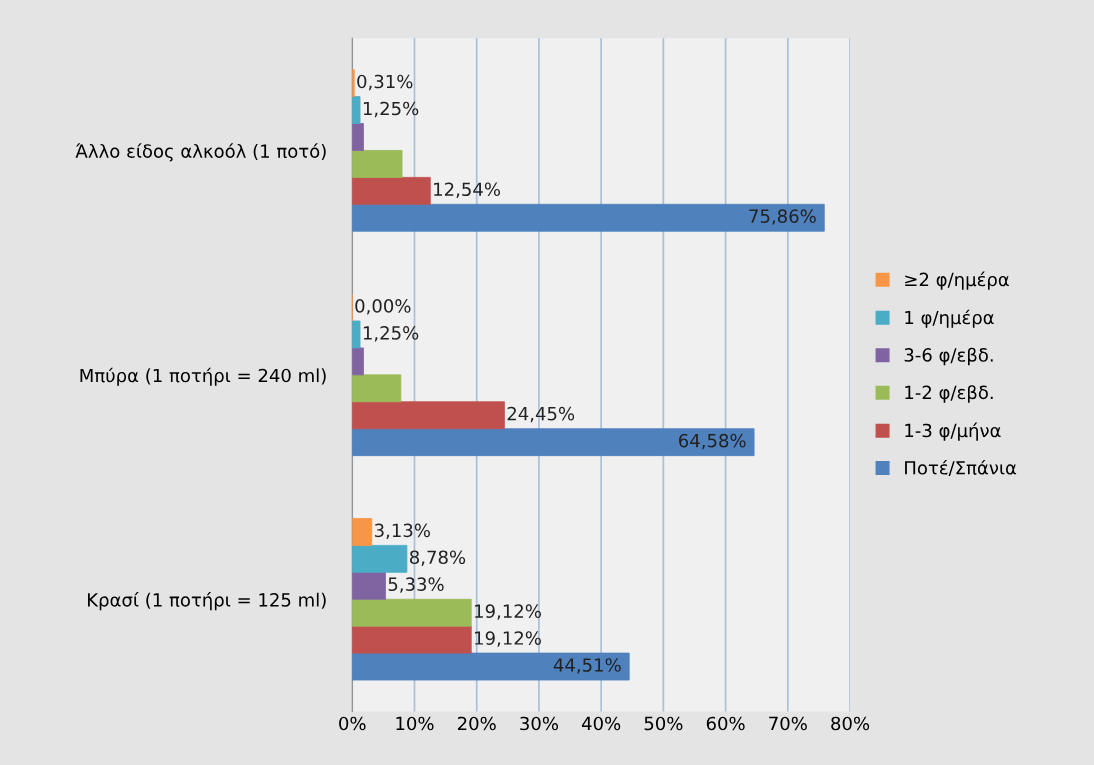  I want to click on x-tick-label: 0%, so click(352, 723).